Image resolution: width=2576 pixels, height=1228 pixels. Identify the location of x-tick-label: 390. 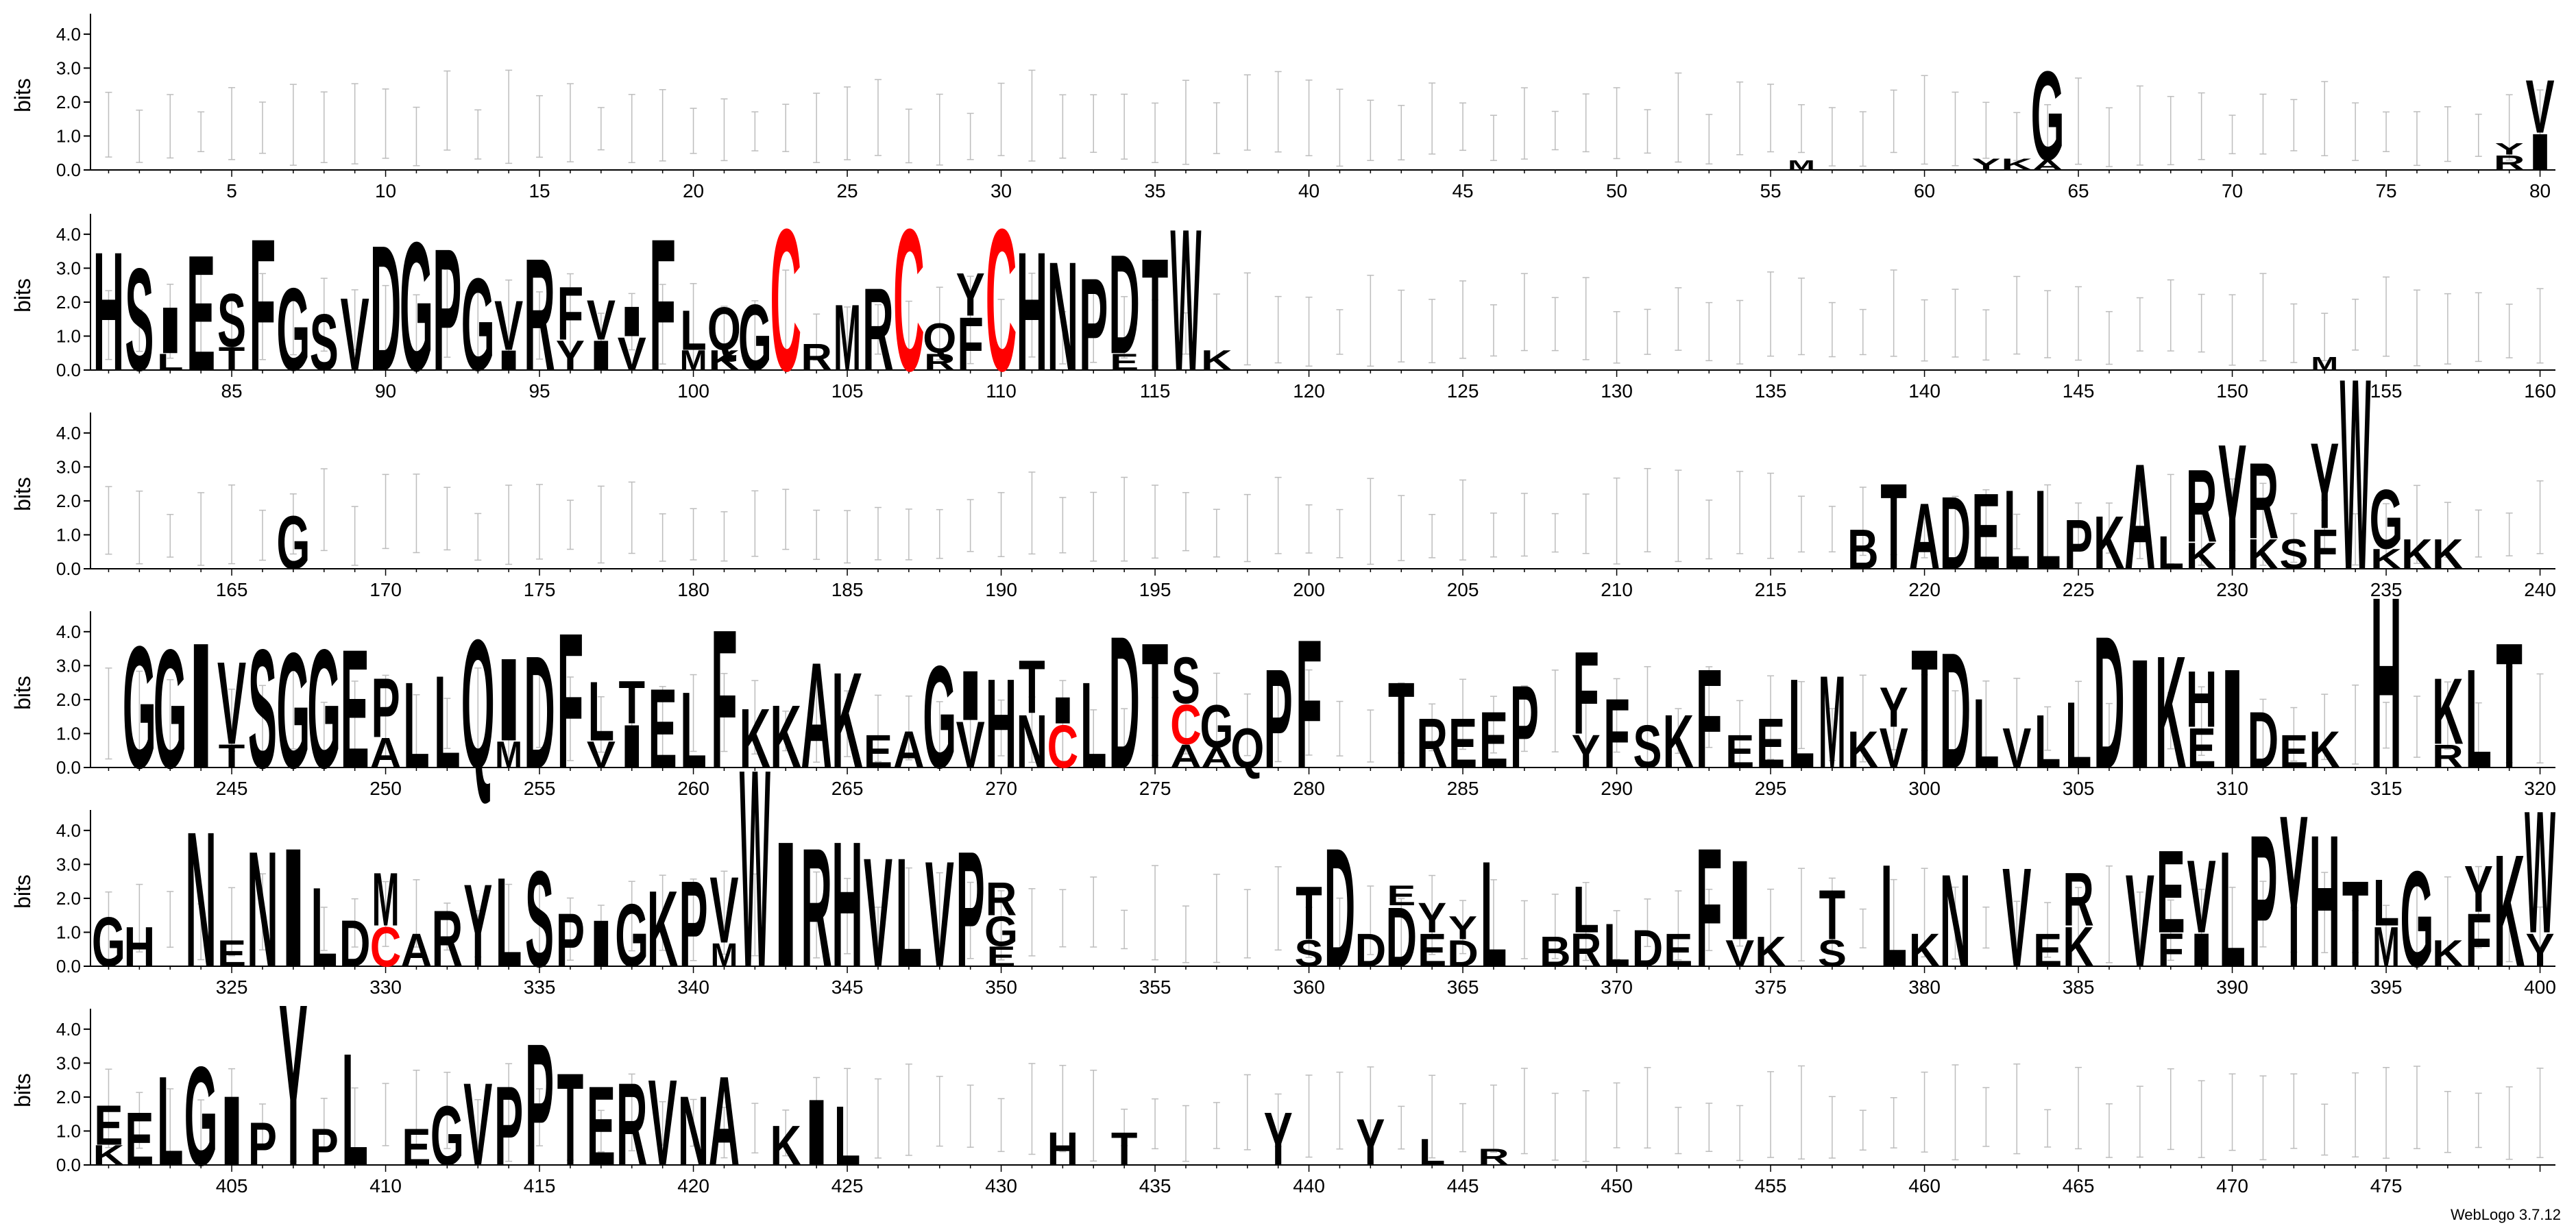
(2232, 987).